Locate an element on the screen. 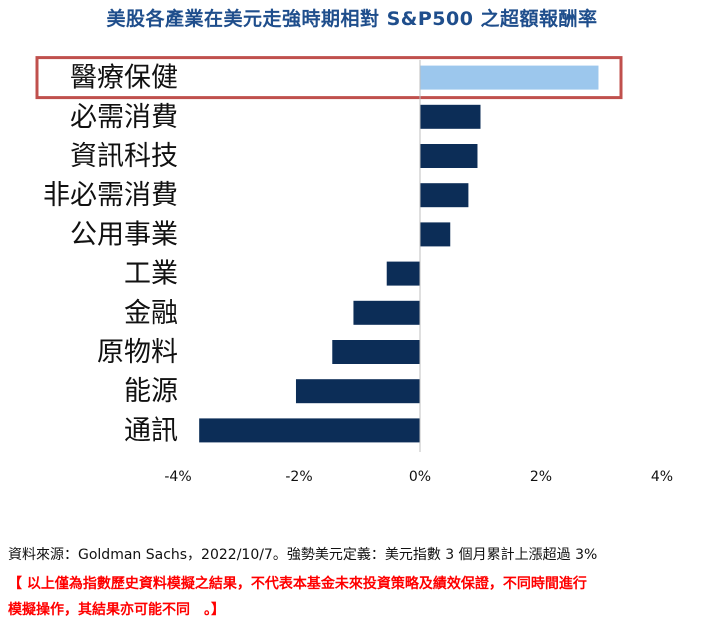 The height and width of the screenshot is (623, 704). category-label: 原物料 is located at coordinates (137, 352).